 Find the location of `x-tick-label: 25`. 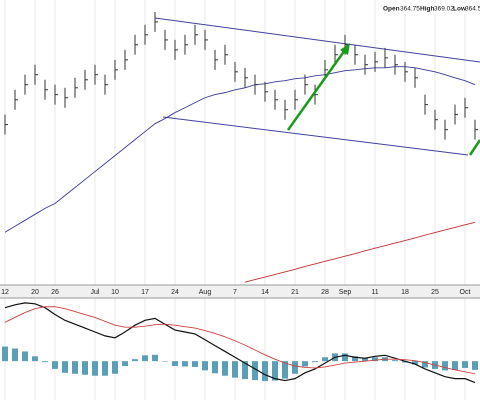

x-tick-label: 25 is located at coordinates (435, 292).